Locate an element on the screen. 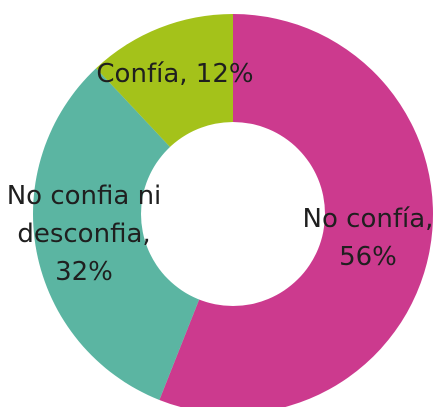  slice-label-line: No confía, is located at coordinates (368, 219).